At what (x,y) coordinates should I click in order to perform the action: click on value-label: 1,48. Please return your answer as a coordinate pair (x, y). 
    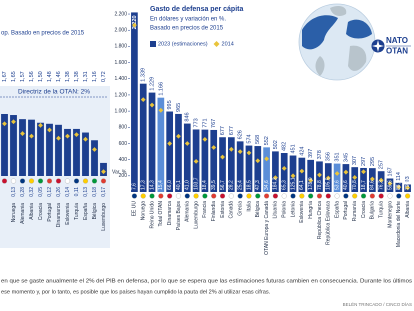
    Looking at the image, I should click on (50, 76).